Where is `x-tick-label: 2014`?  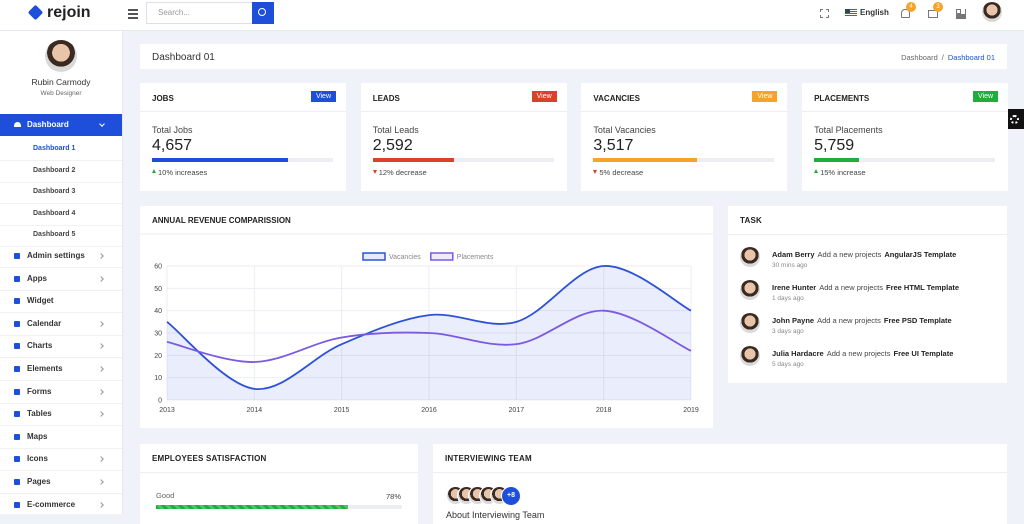
x-tick-label: 2014 is located at coordinates (255, 410).